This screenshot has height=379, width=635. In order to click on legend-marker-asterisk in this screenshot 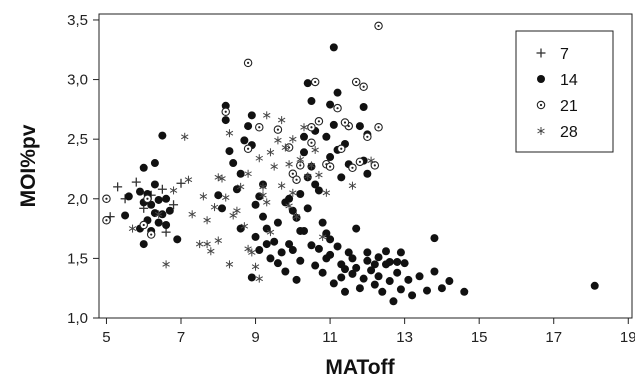, I will do `click(541, 131)`.